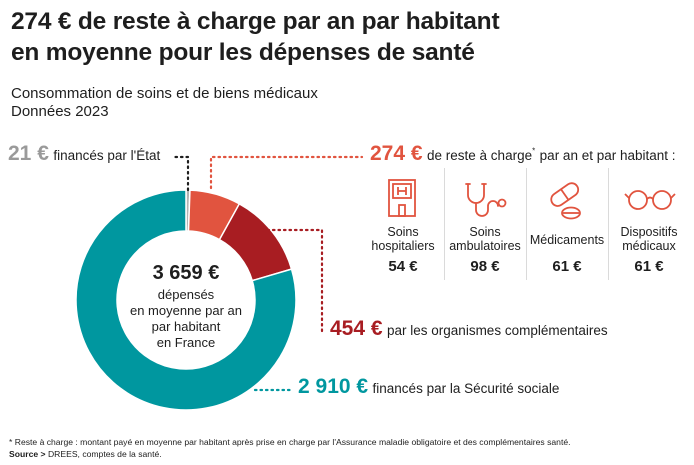 Image resolution: width=694 pixels, height=465 pixels. What do you see at coordinates (60, 111) in the screenshot?
I see `subtitle-date: Données 2023` at bounding box center [60, 111].